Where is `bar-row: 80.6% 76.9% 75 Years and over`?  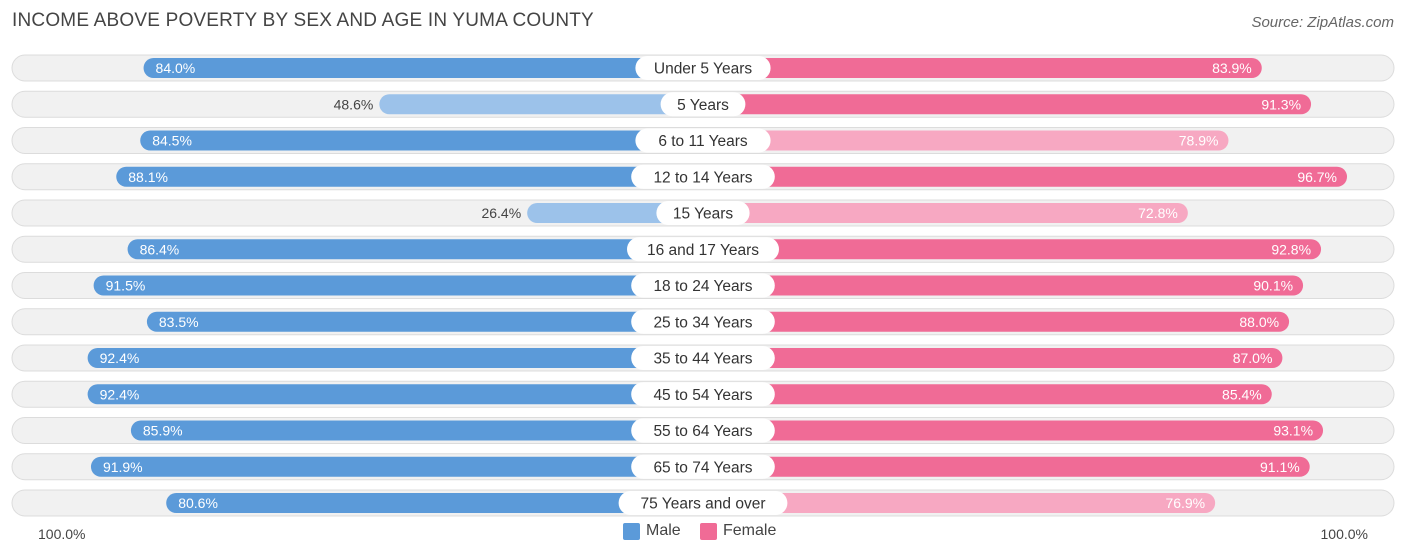 bar-row: 80.6% 76.9% 75 Years and over is located at coordinates (703, 503).